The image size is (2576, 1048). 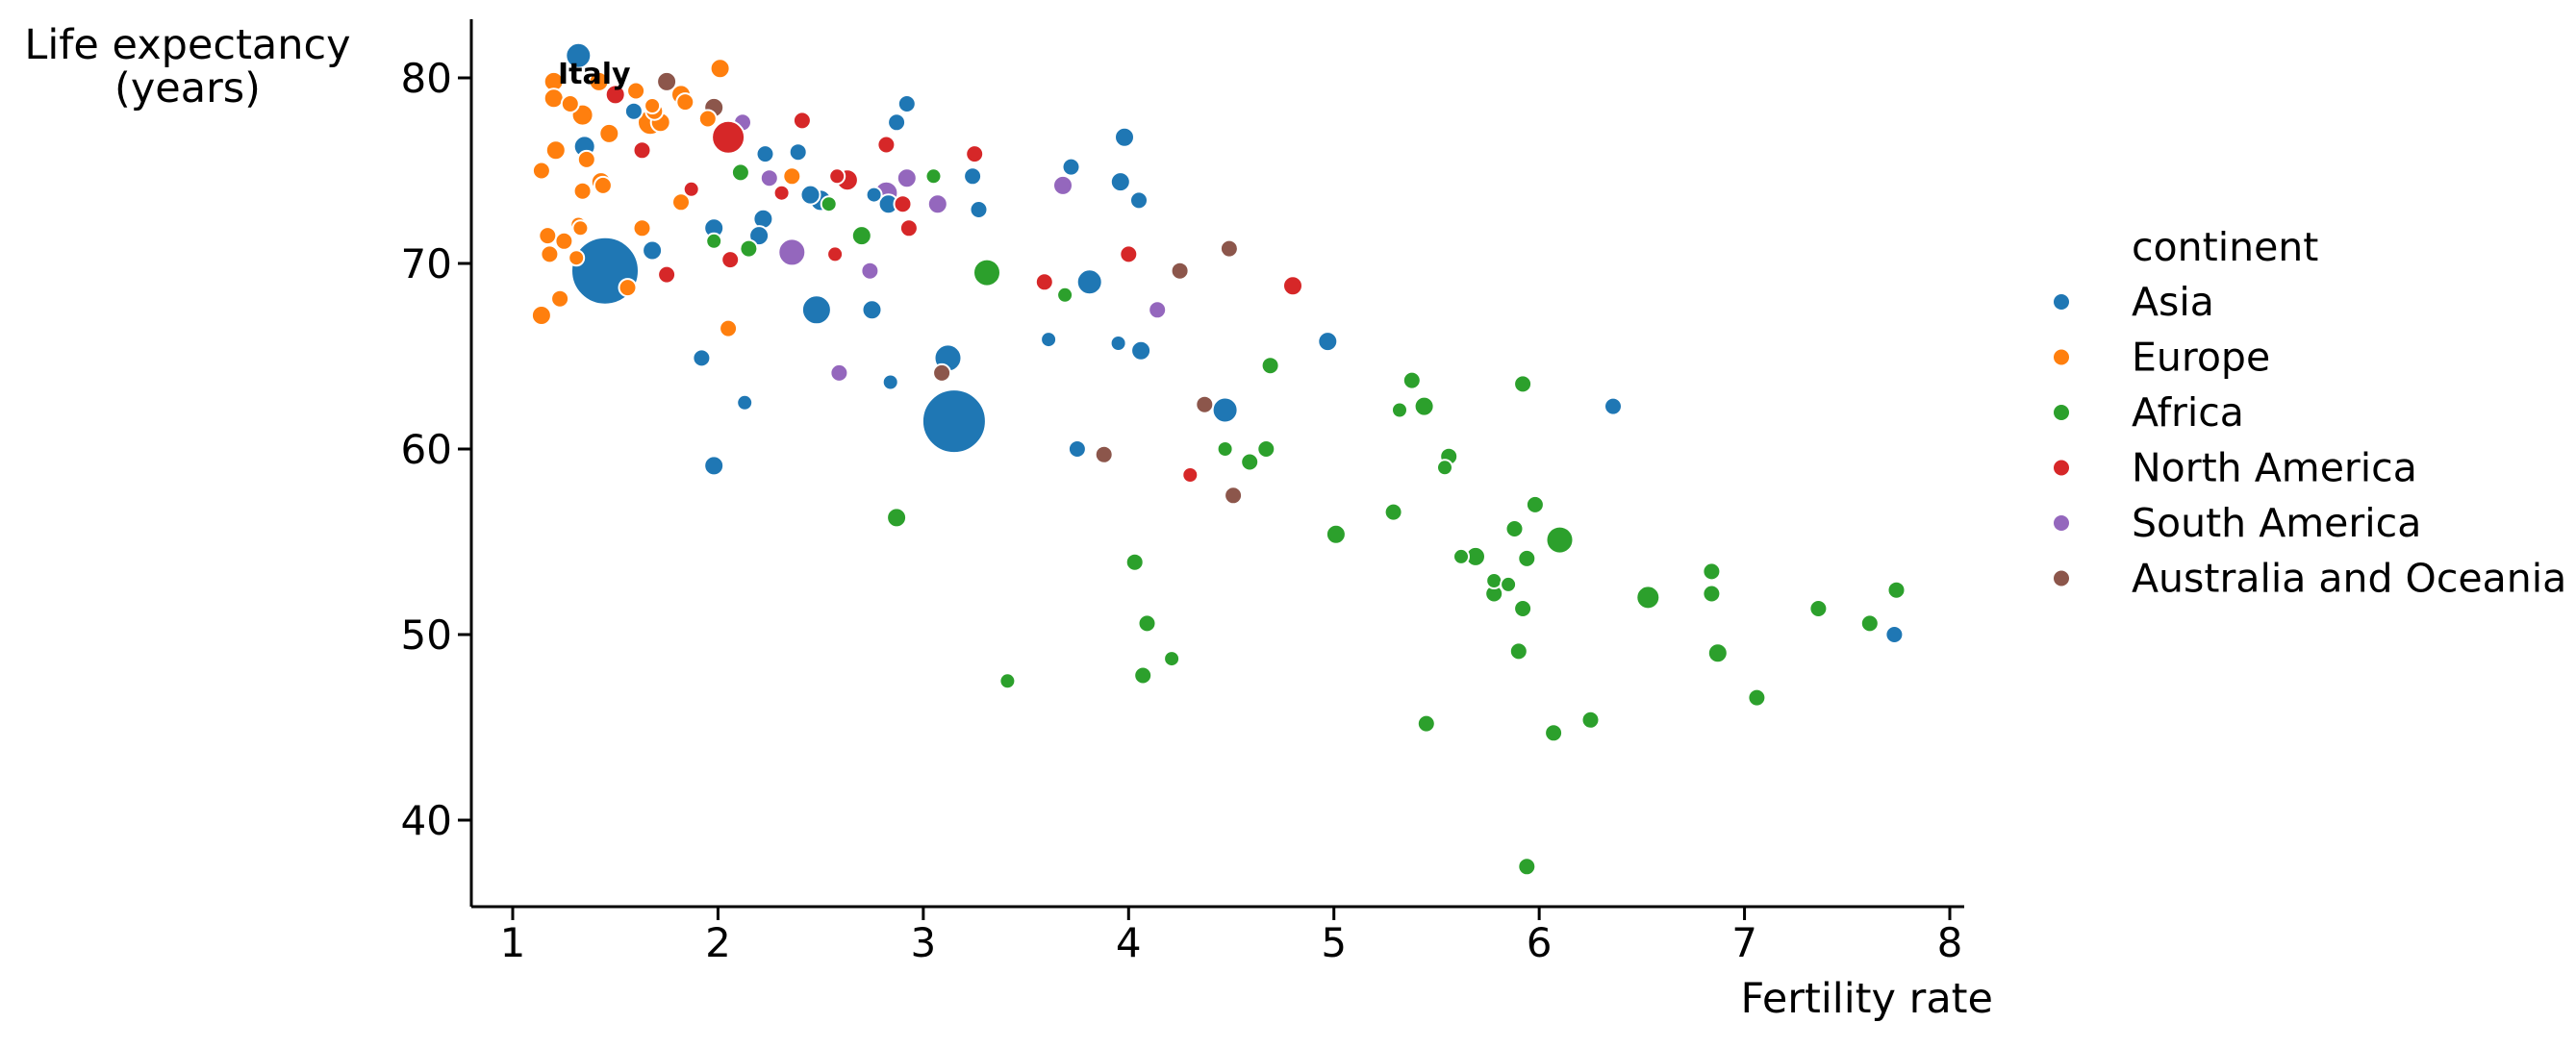 I want to click on legend-label-asia: Asia, so click(x=2173, y=302).